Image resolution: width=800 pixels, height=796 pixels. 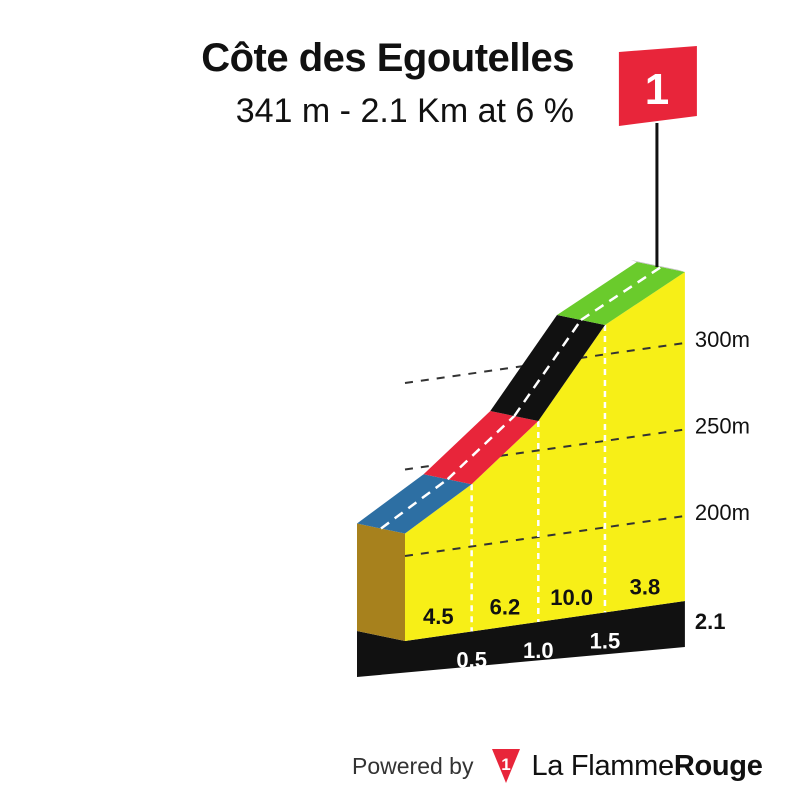 I want to click on segment-gradient-label: 6.2, so click(x=505, y=607).